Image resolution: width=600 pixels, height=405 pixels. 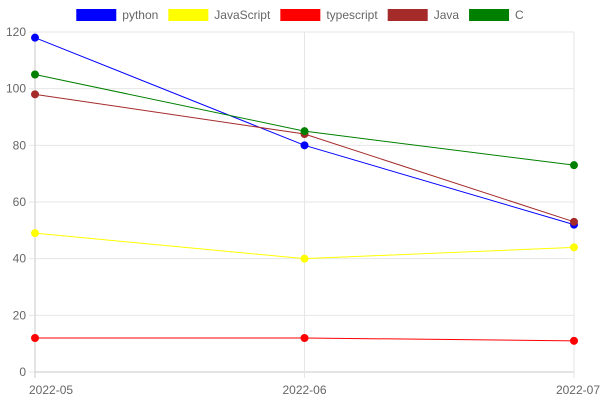 I want to click on series-typescript, so click(x=304, y=339).